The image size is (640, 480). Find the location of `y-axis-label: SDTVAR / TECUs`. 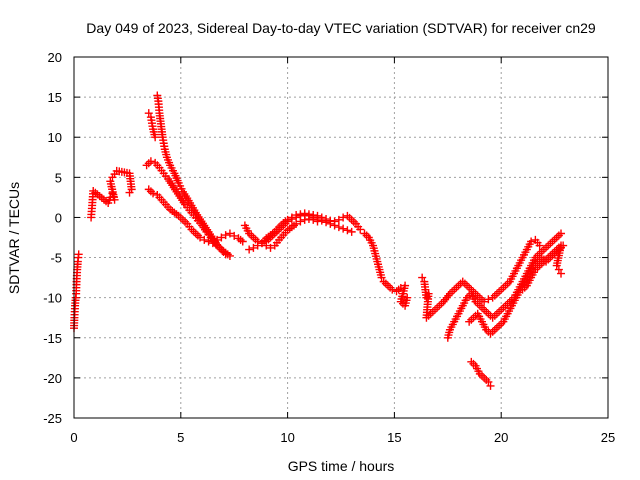

y-axis-label: SDTVAR / TECUs is located at coordinates (14, 238).